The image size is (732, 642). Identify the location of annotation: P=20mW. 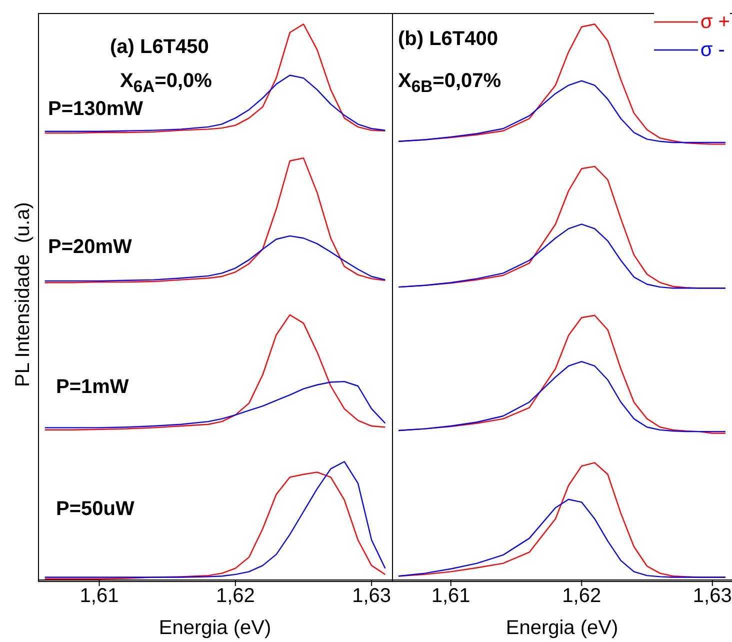
(90, 247).